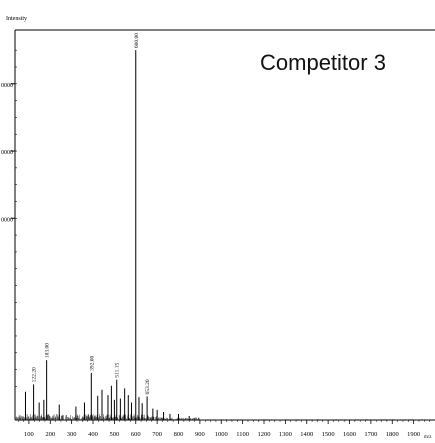 The image size is (435, 443). Describe the element at coordinates (137, 40) in the screenshot. I see `peak-label: 600.00` at that location.